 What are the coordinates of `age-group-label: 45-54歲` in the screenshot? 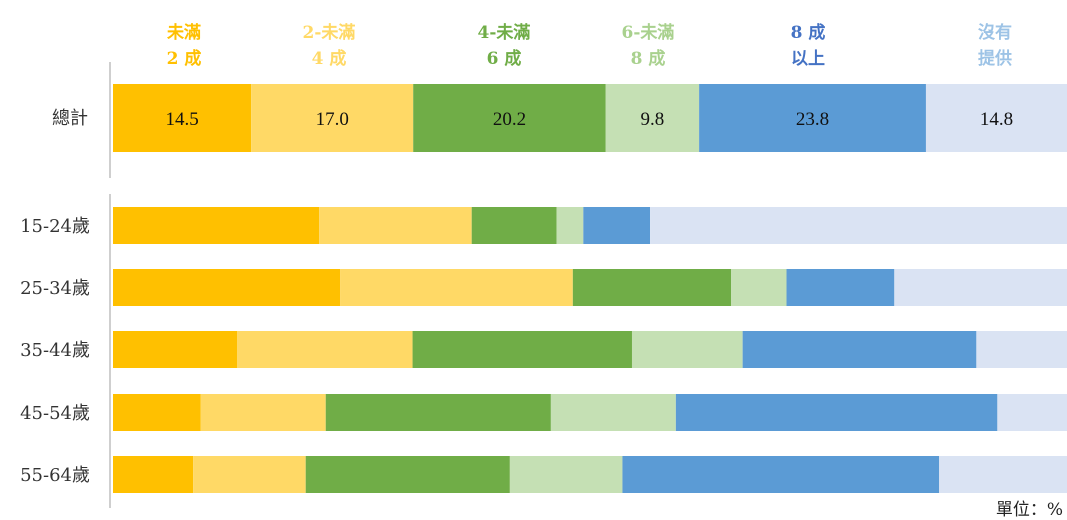 It's located at (55, 413).